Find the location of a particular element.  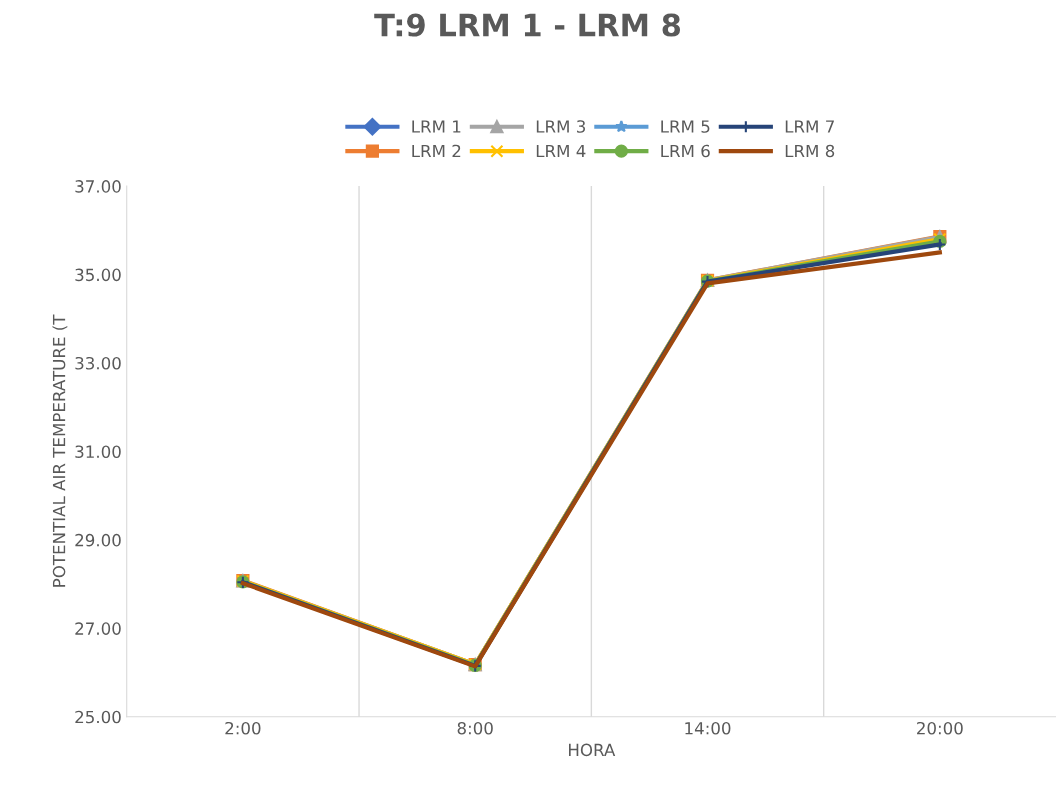

legend-label: LRM 3 is located at coordinates (561, 126).